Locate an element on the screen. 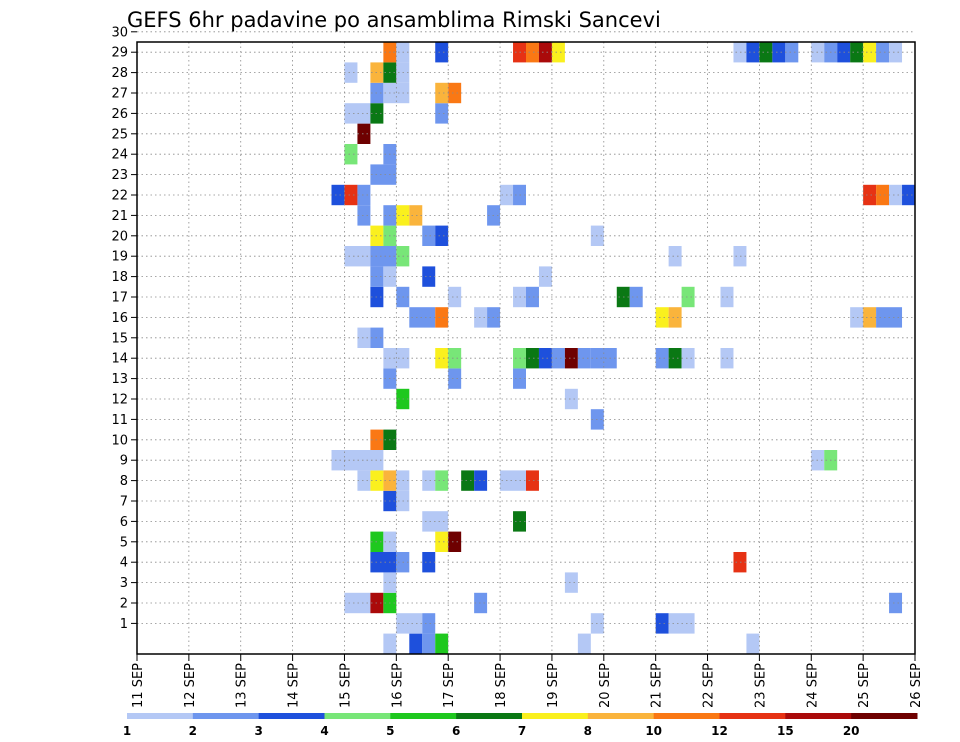 The height and width of the screenshot is (742, 960). x-tick-label: 15 SEP is located at coordinates (345, 685).